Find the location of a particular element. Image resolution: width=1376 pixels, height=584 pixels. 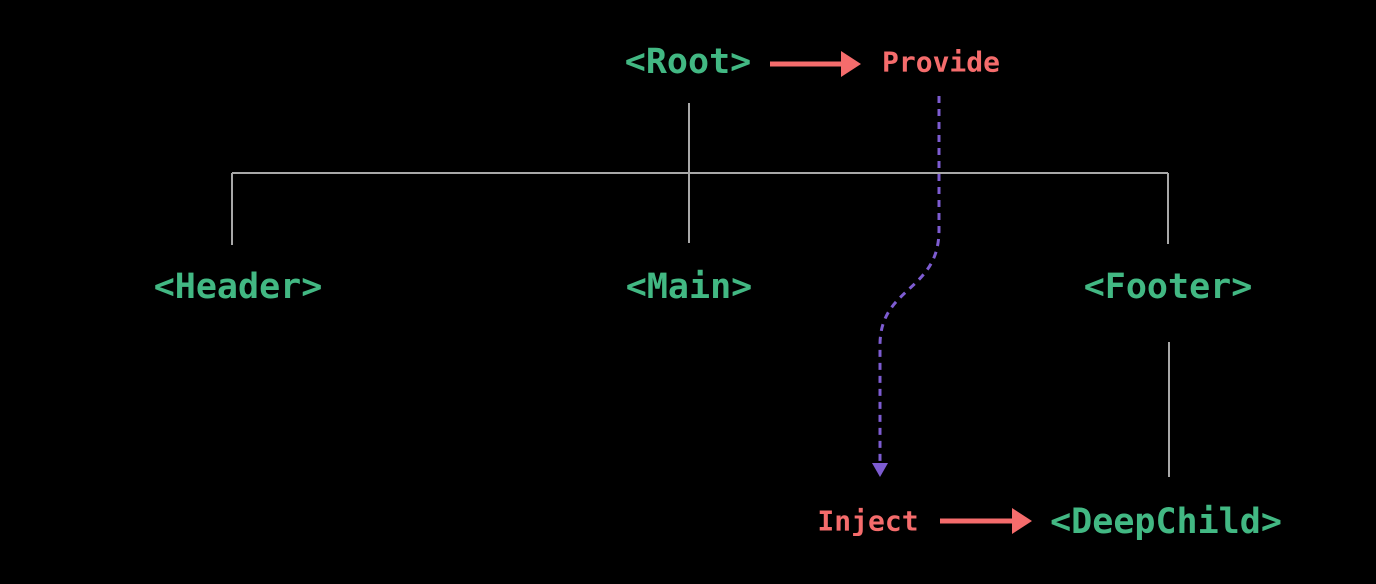

node-header-label: <Header> is located at coordinates (238, 287).